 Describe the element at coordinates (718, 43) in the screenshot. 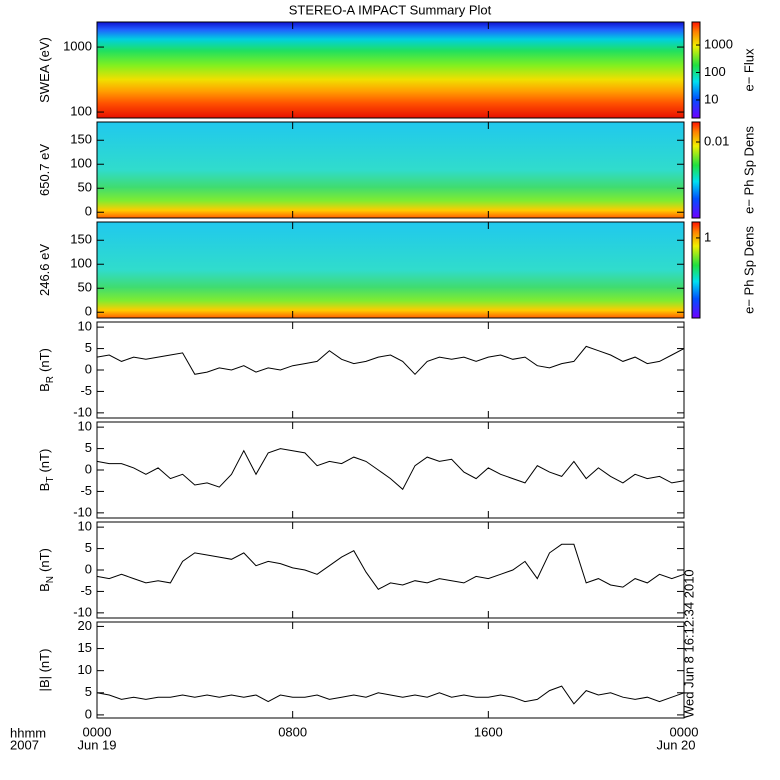

I see `colorbar-tick-label: 1000` at that location.